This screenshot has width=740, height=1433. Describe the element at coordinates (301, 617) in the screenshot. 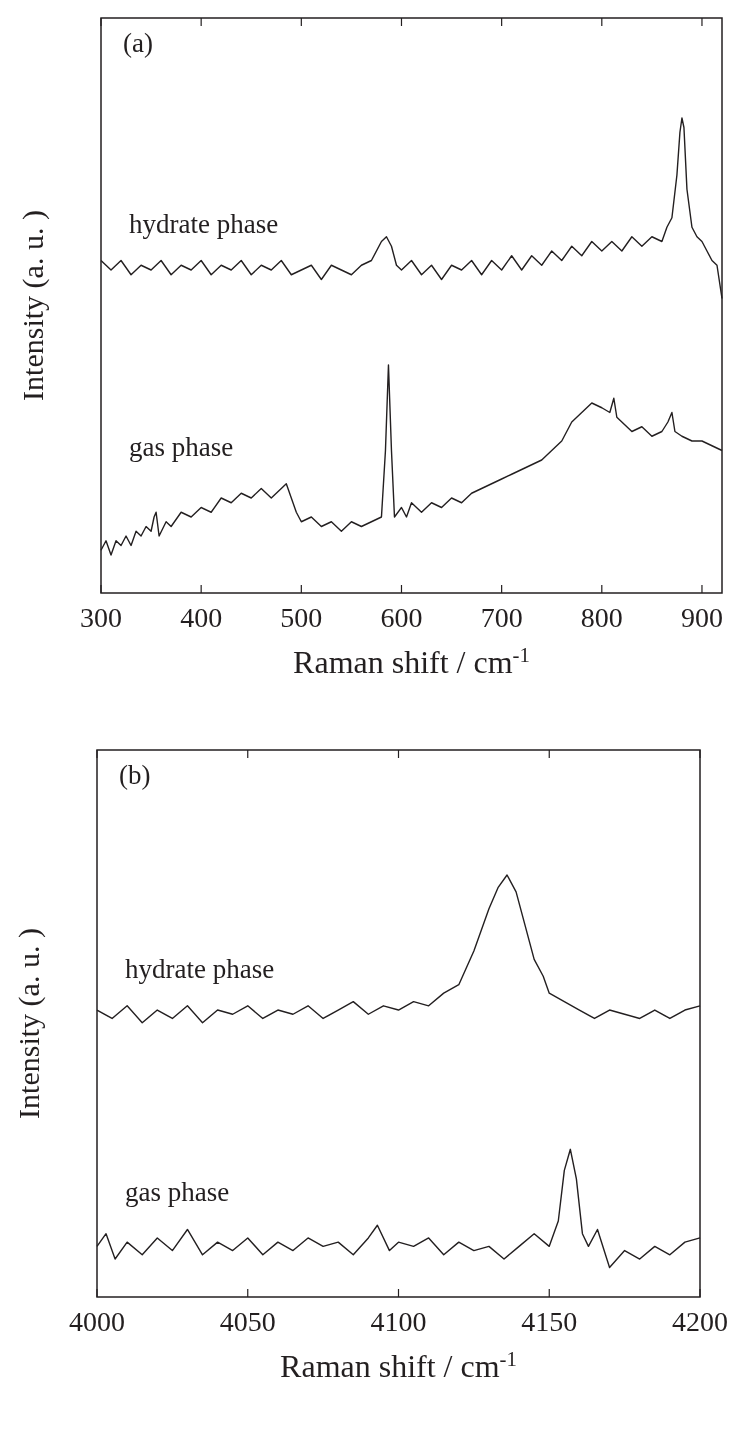

I see `x-tick-label: 500` at that location.